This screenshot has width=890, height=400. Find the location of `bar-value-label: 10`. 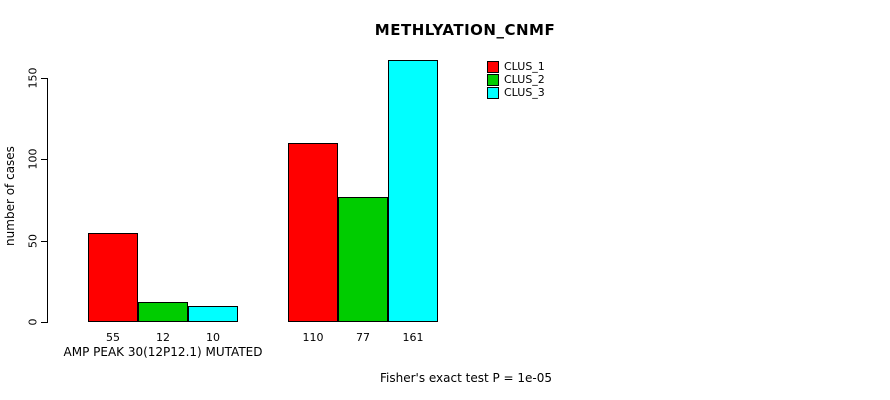

bar-value-label: 10 is located at coordinates (213, 337).